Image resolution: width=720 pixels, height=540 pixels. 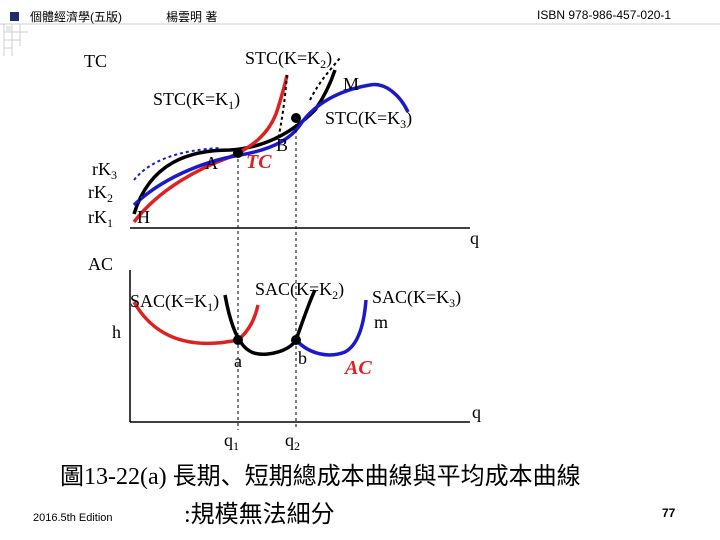 What do you see at coordinates (104, 170) in the screenshot?
I see `rk3-label: rK3` at bounding box center [104, 170].